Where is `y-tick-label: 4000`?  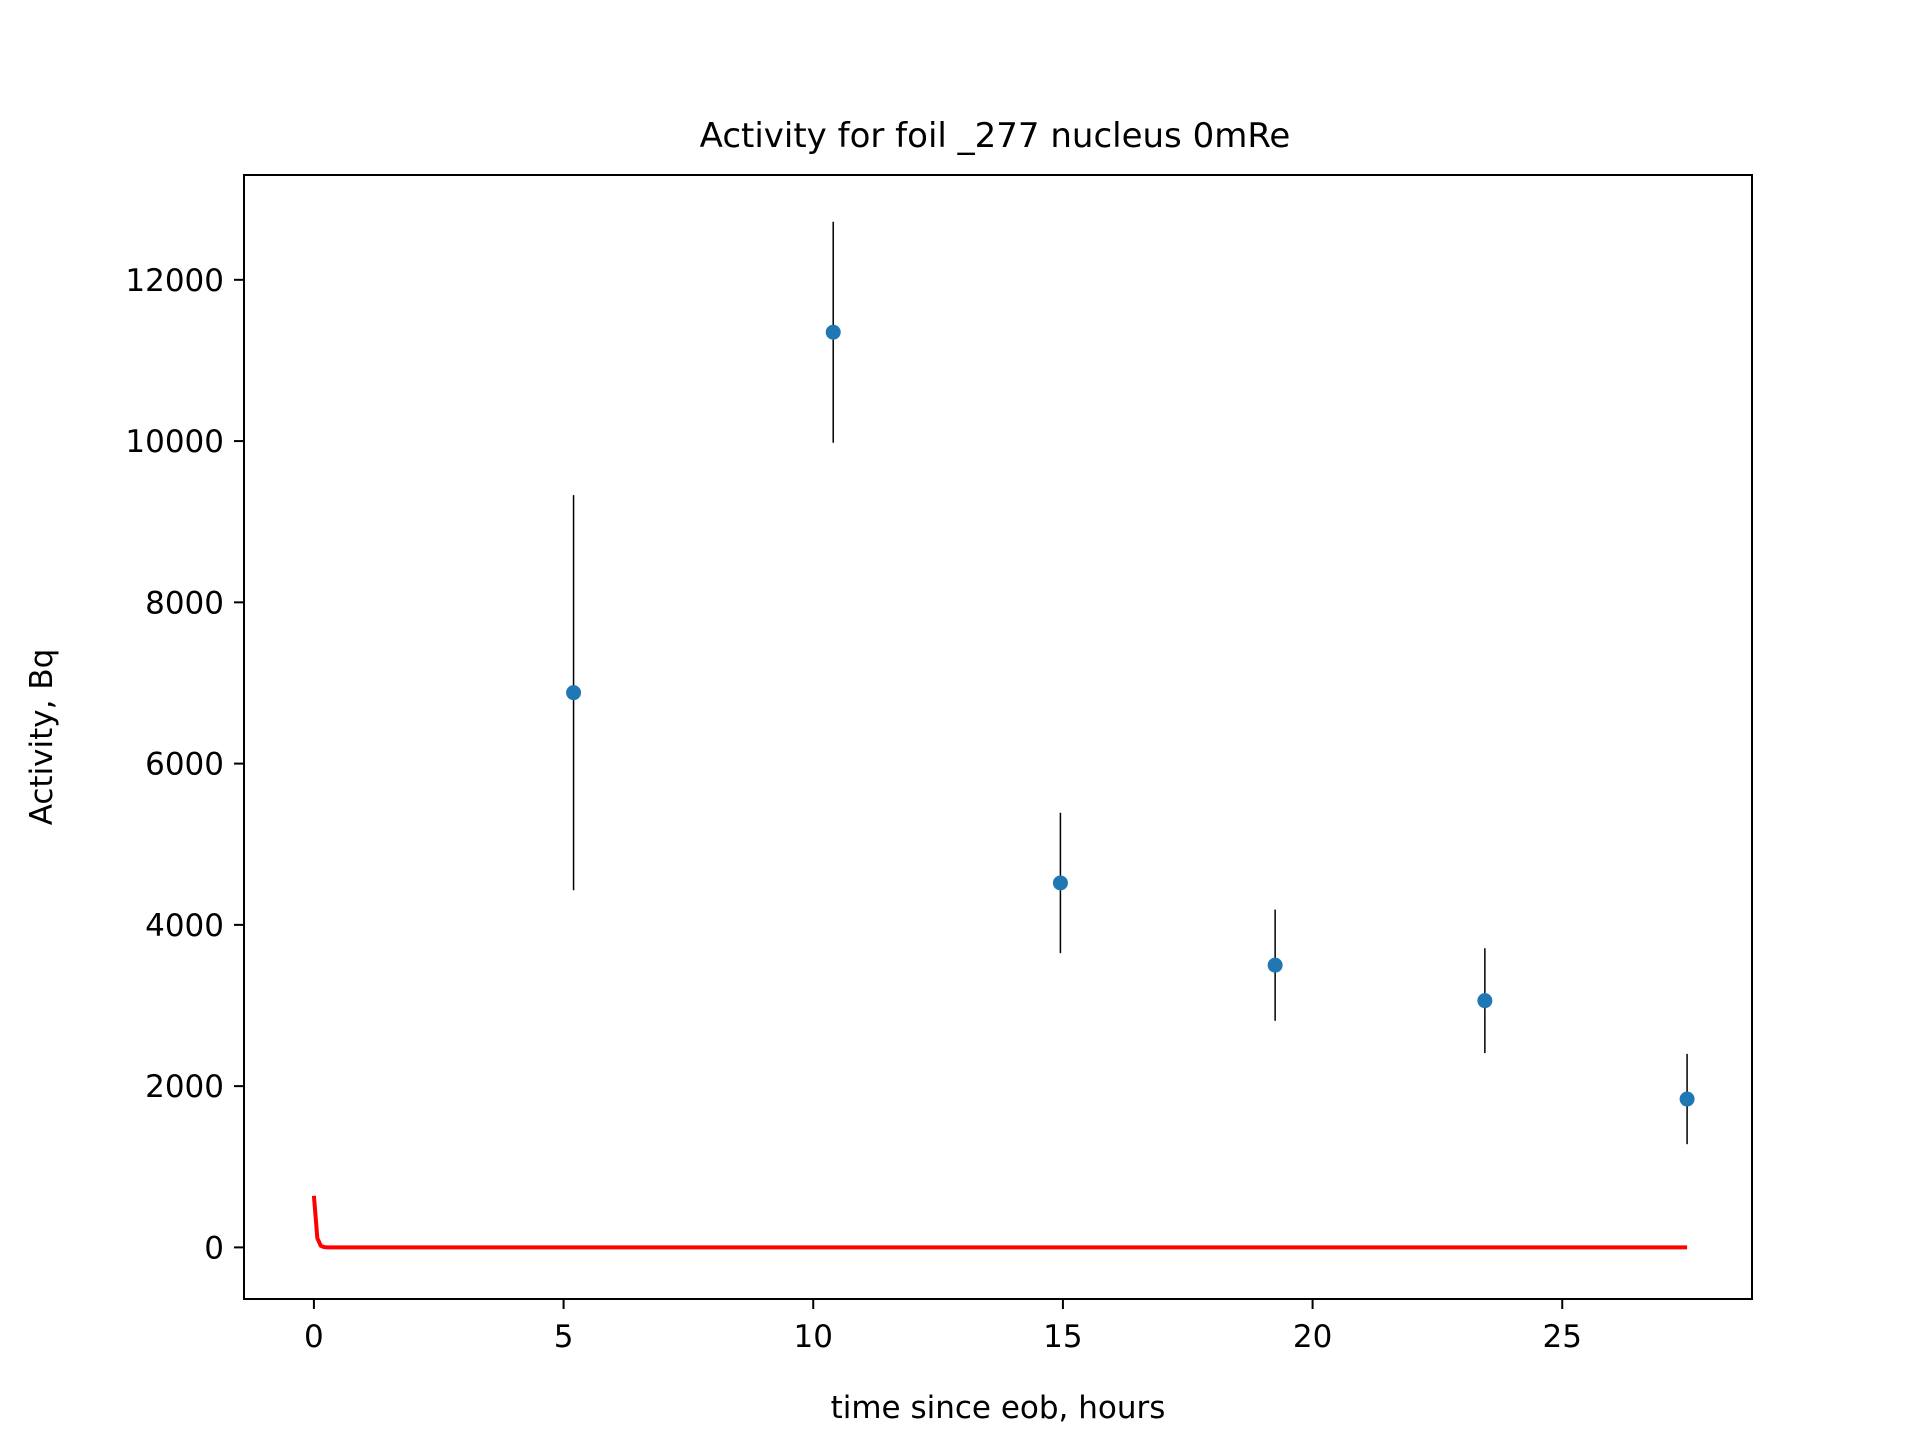 y-tick-label: 4000 is located at coordinates (184, 926).